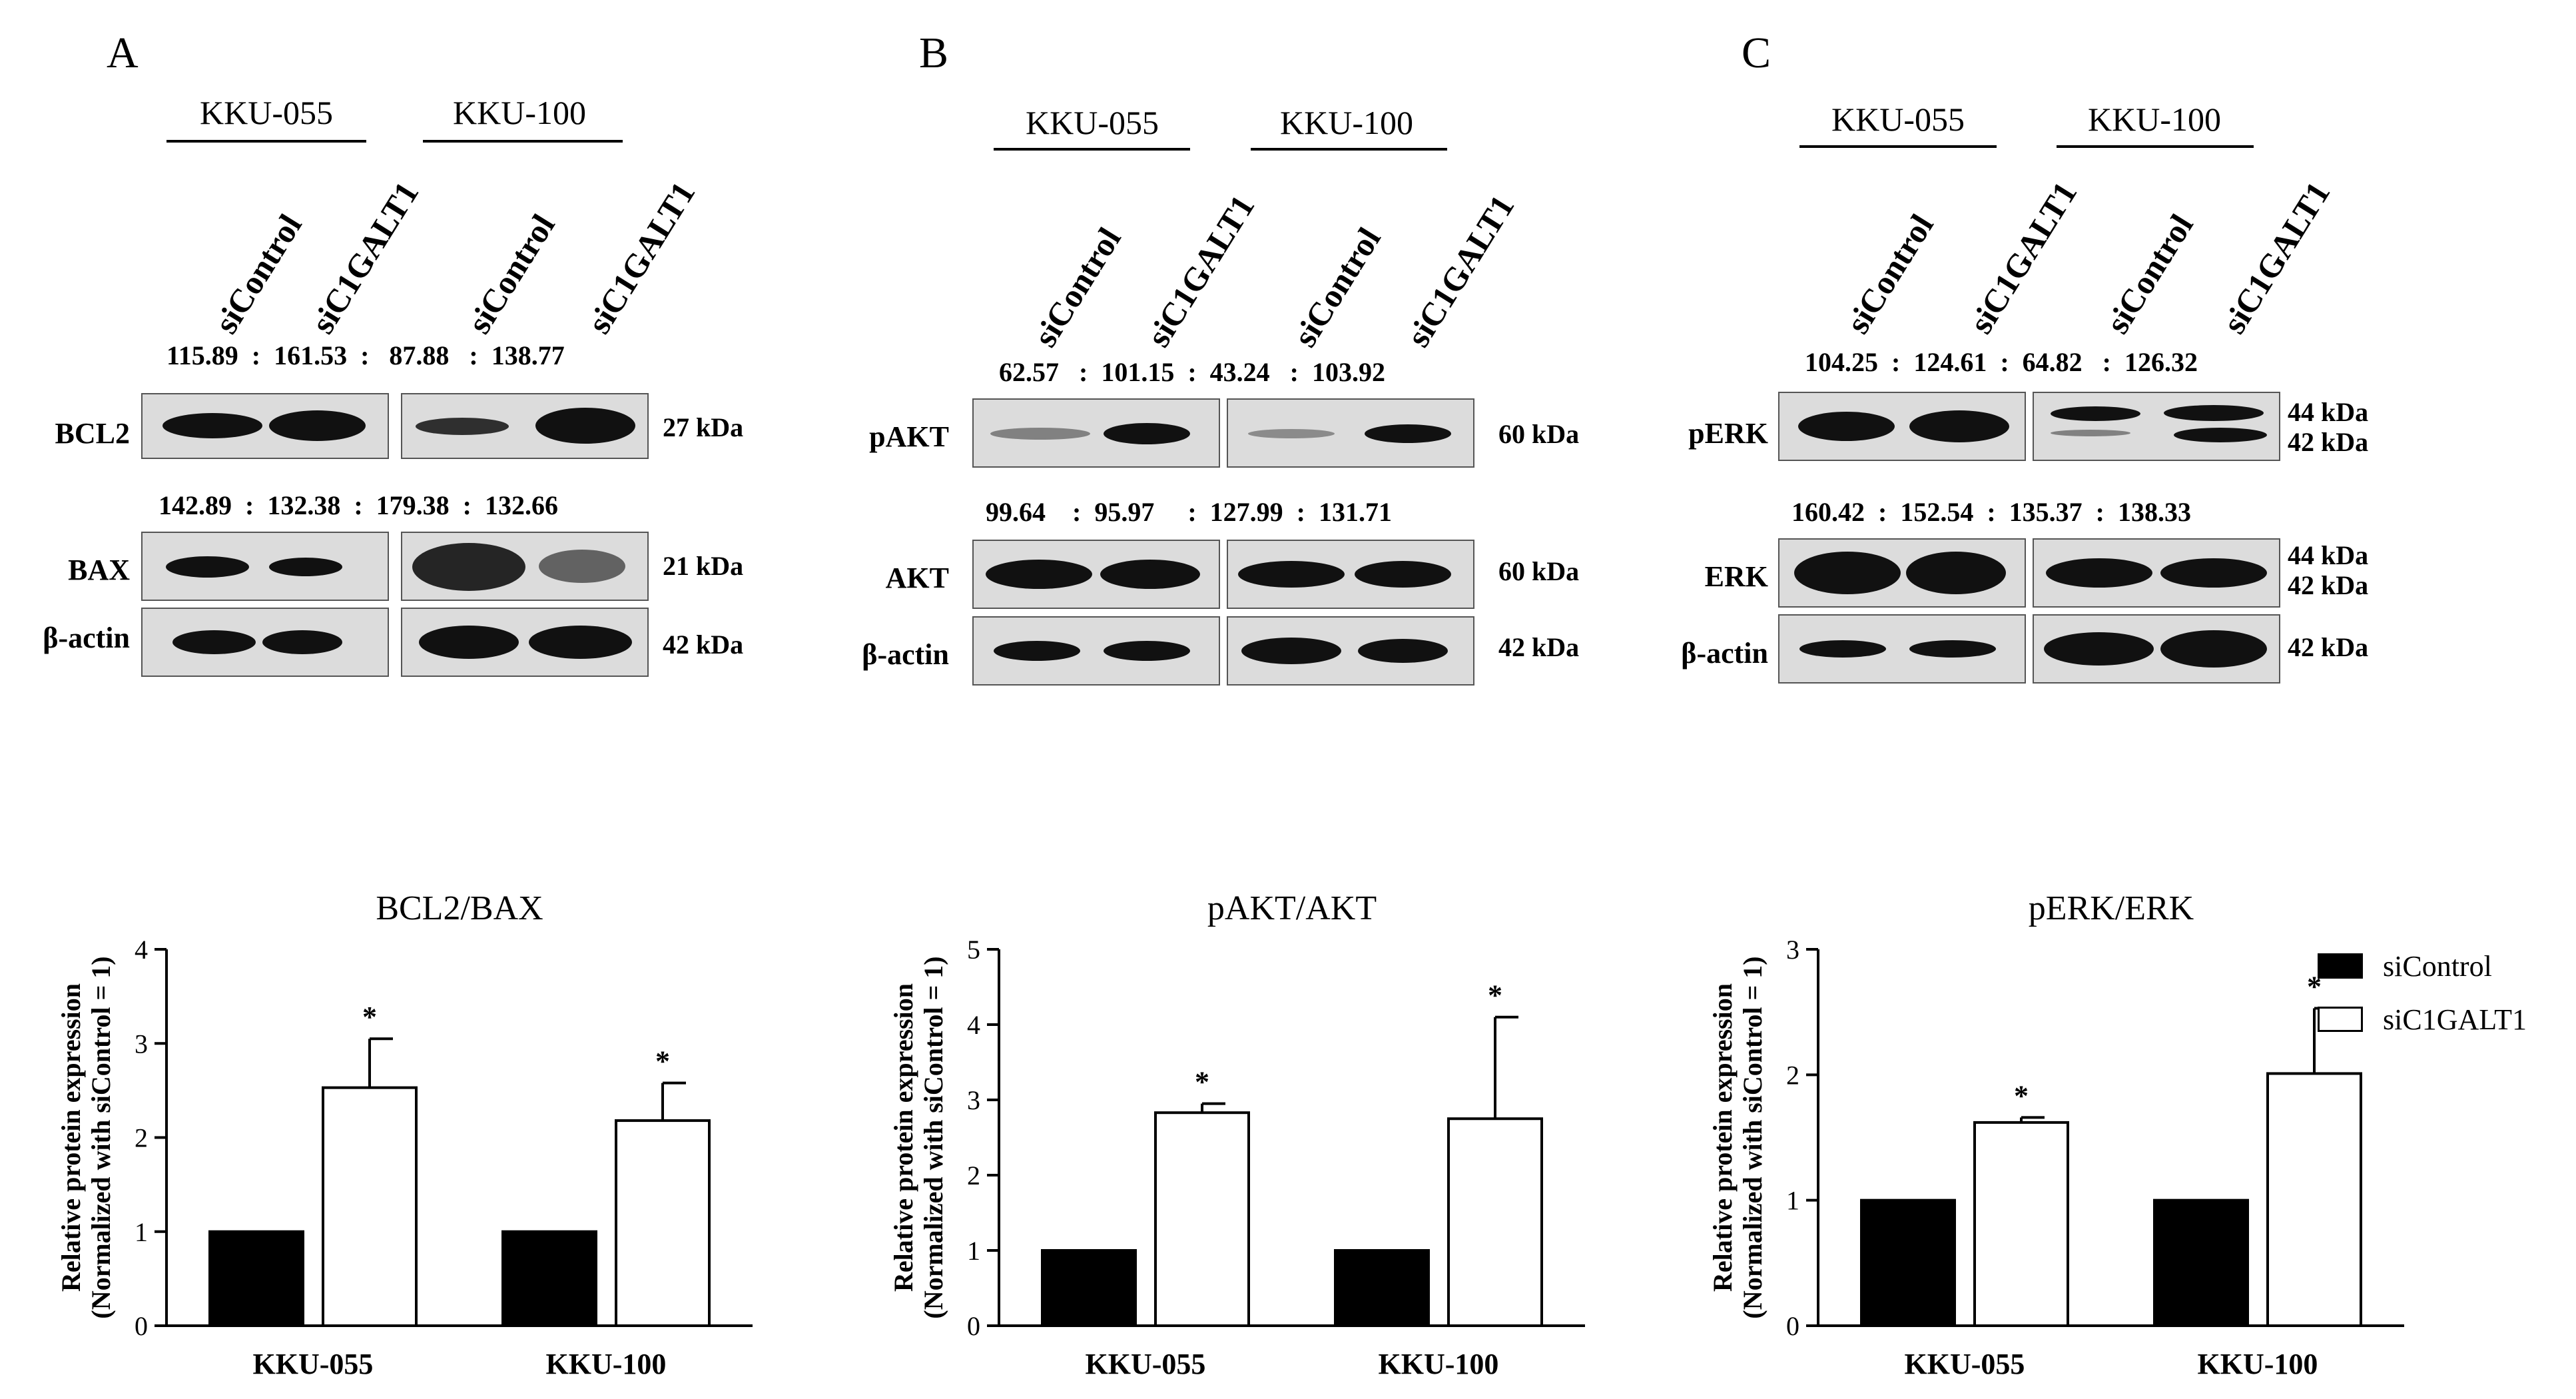 This screenshot has height=1399, width=2576. I want to click on legend: siControl siC1GALT1, so click(2437, 996).